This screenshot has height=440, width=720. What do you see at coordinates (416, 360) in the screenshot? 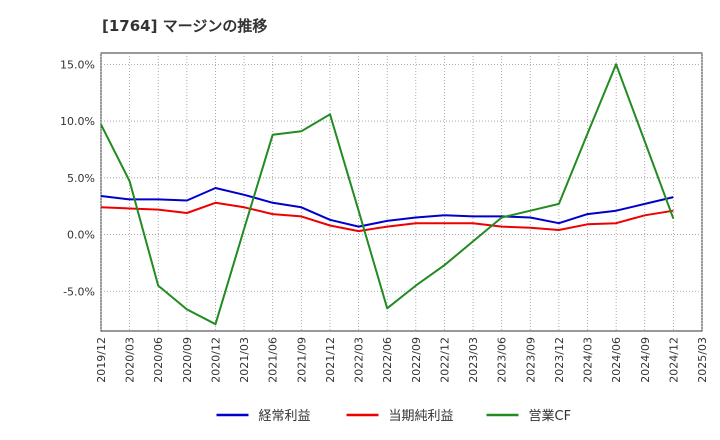
I see `x-tick-label: 2022/09` at bounding box center [416, 360].